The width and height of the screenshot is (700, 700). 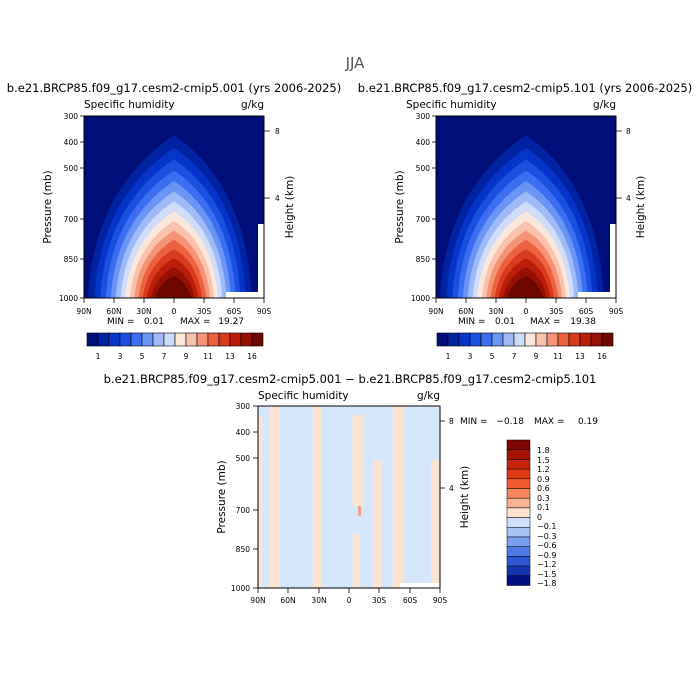 What do you see at coordinates (290, 207) in the screenshot?
I see `panel-1-y-right-label: Height (km)` at bounding box center [290, 207].